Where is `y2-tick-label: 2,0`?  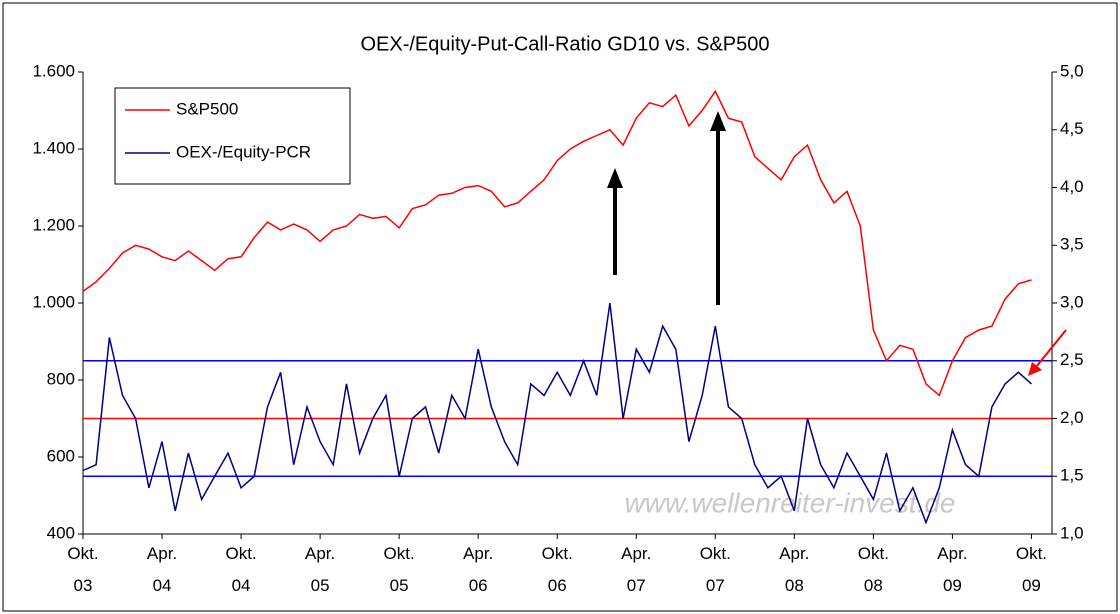
y2-tick-label: 2,0 is located at coordinates (1072, 417).